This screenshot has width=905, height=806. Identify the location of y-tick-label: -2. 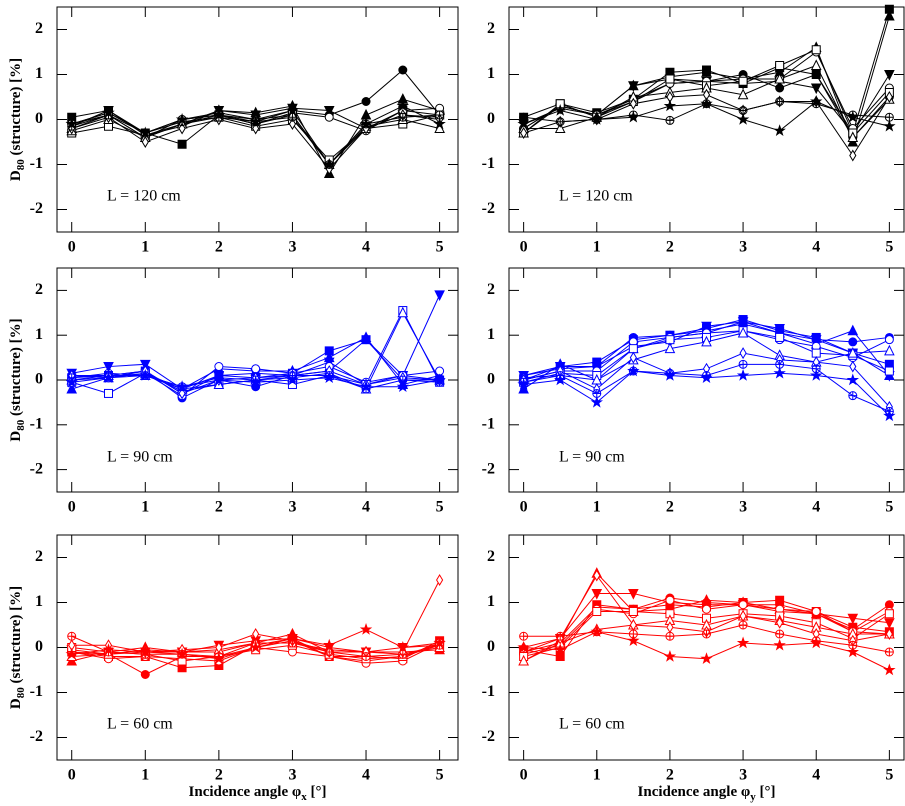
(36, 208).